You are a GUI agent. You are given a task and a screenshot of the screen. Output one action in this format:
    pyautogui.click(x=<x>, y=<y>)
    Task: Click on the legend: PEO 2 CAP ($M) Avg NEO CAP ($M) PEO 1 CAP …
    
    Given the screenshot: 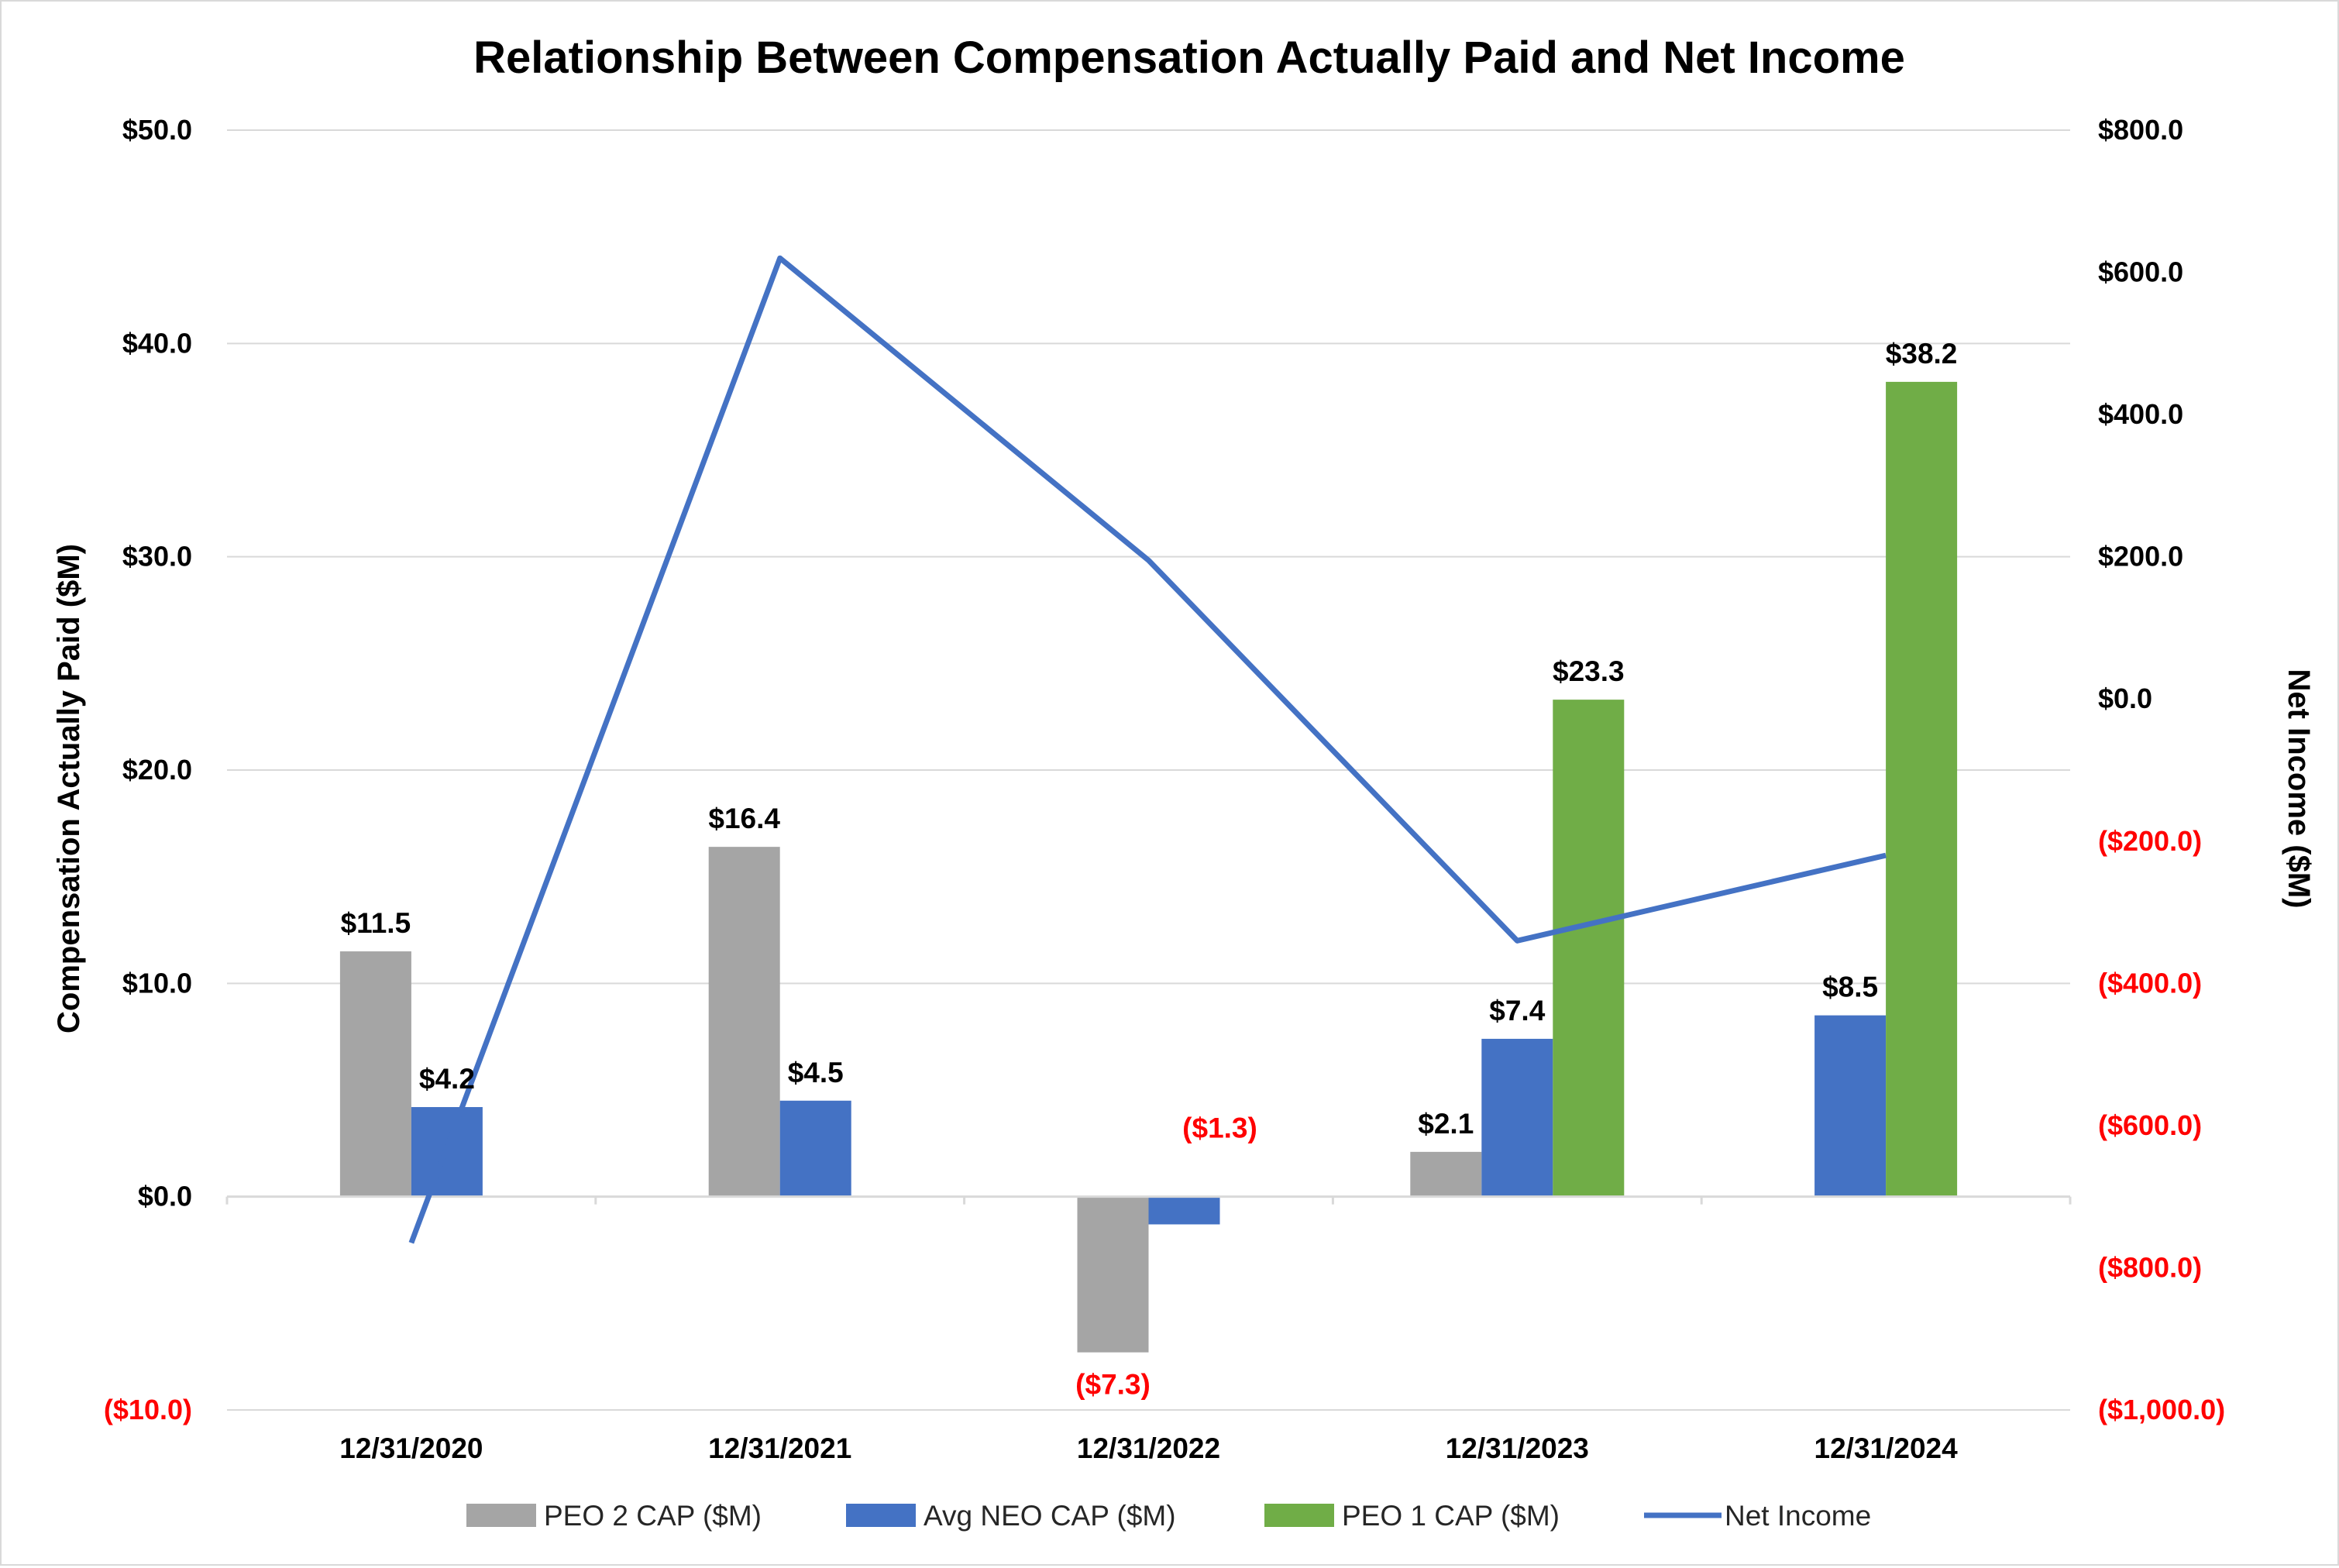 What is the action you would take?
    pyautogui.click(x=1169, y=1516)
    